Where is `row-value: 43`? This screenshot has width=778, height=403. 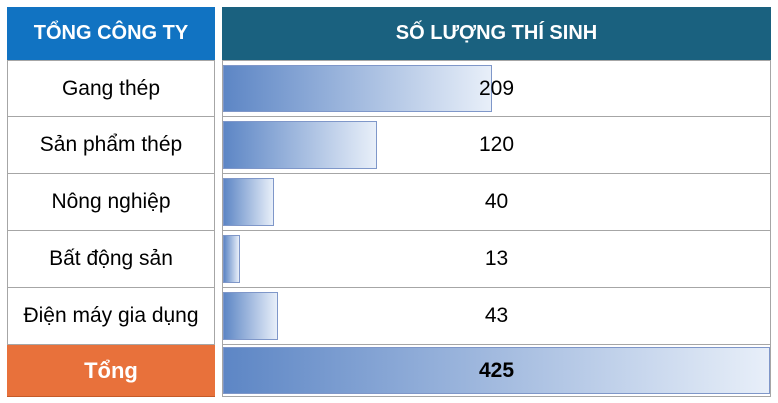
row-value: 43 is located at coordinates (496, 315).